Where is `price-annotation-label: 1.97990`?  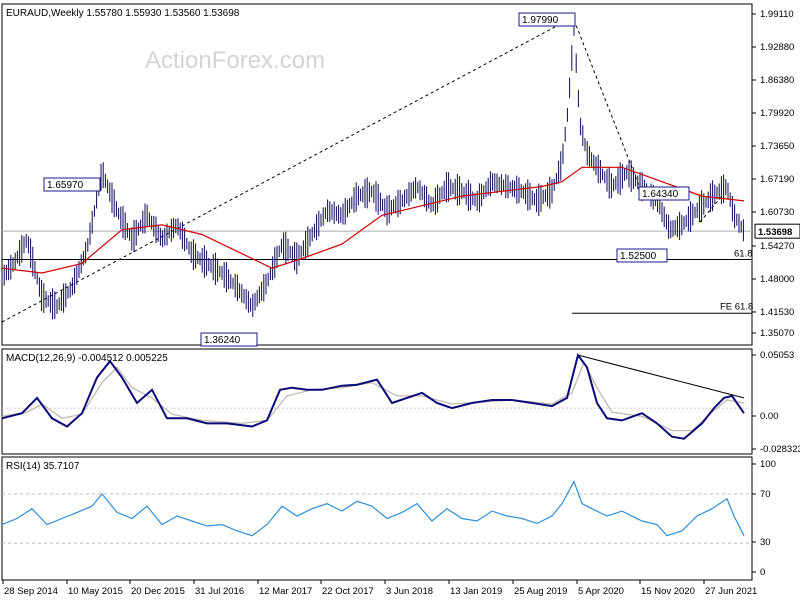
price-annotation-label: 1.97990 is located at coordinates (540, 20).